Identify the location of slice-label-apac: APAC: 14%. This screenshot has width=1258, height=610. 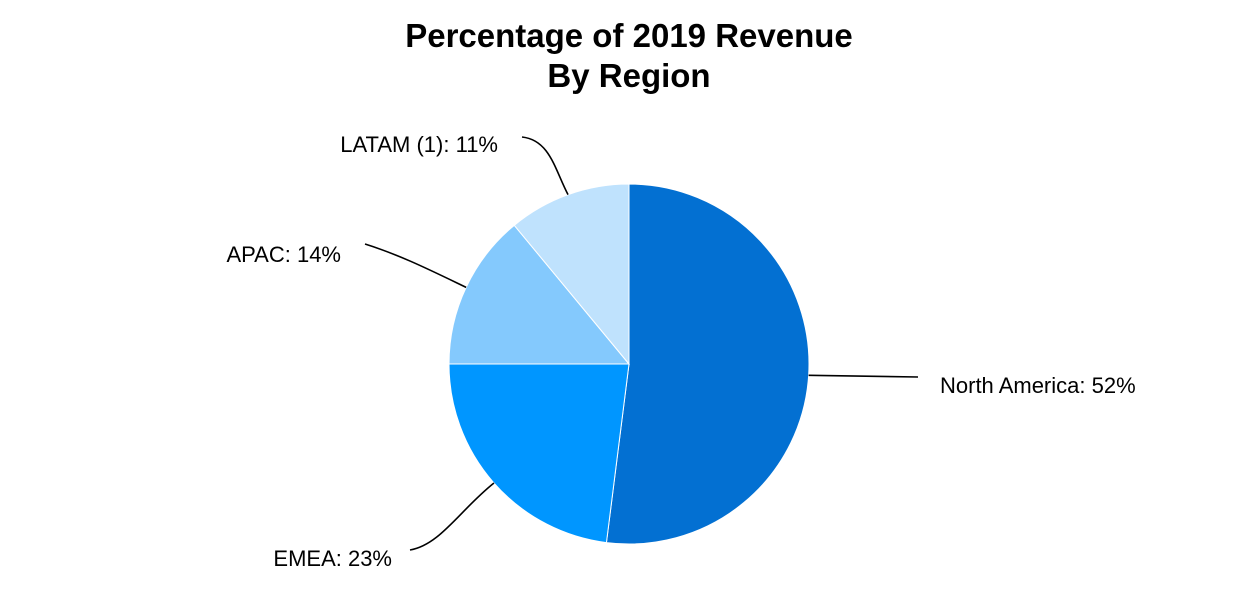
(283, 254).